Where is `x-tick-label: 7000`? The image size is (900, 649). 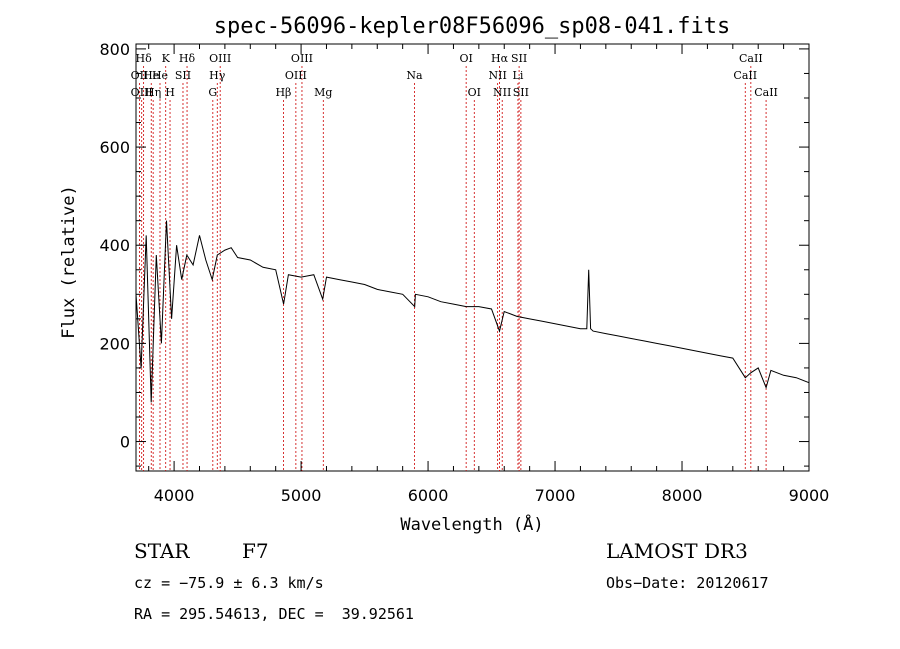 x-tick-label: 7000 is located at coordinates (555, 495).